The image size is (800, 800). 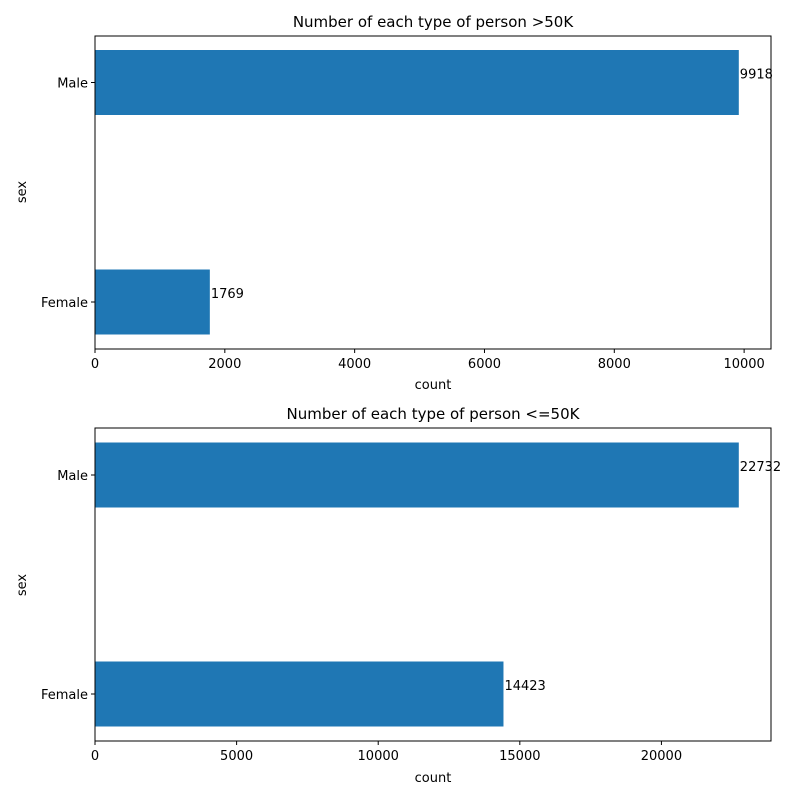 What do you see at coordinates (760, 467) in the screenshot?
I see `data-label-male: 22732` at bounding box center [760, 467].